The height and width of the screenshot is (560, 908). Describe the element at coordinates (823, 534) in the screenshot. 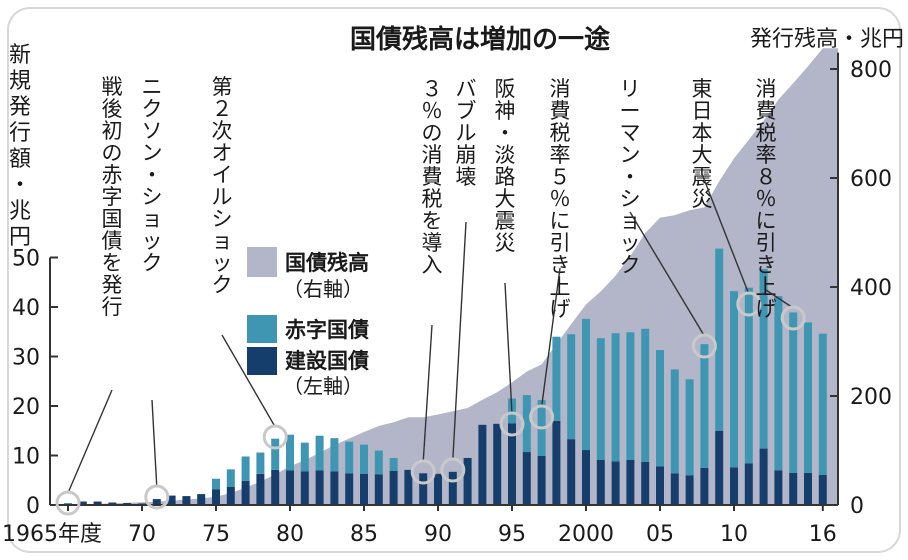

I see `x-tick-label-2016: 16` at that location.